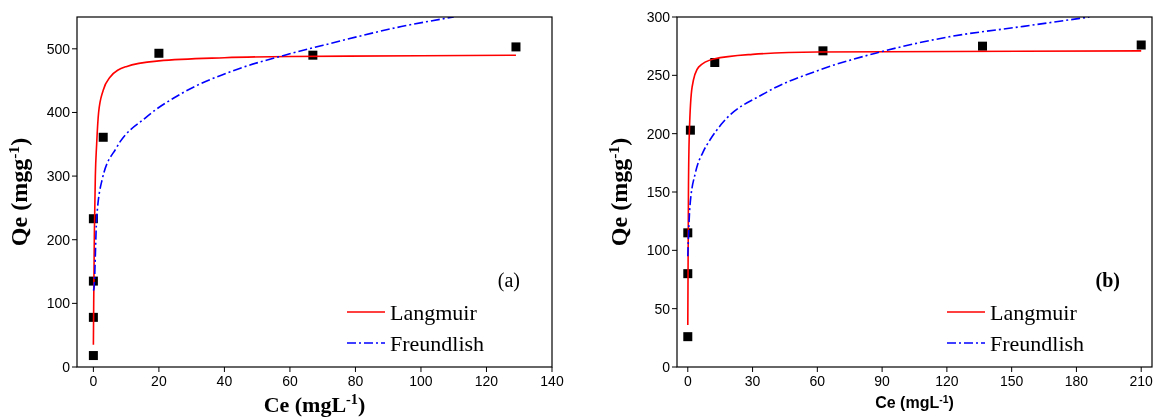  What do you see at coordinates (508, 280) in the screenshot?
I see `annotation: (a)` at bounding box center [508, 280].